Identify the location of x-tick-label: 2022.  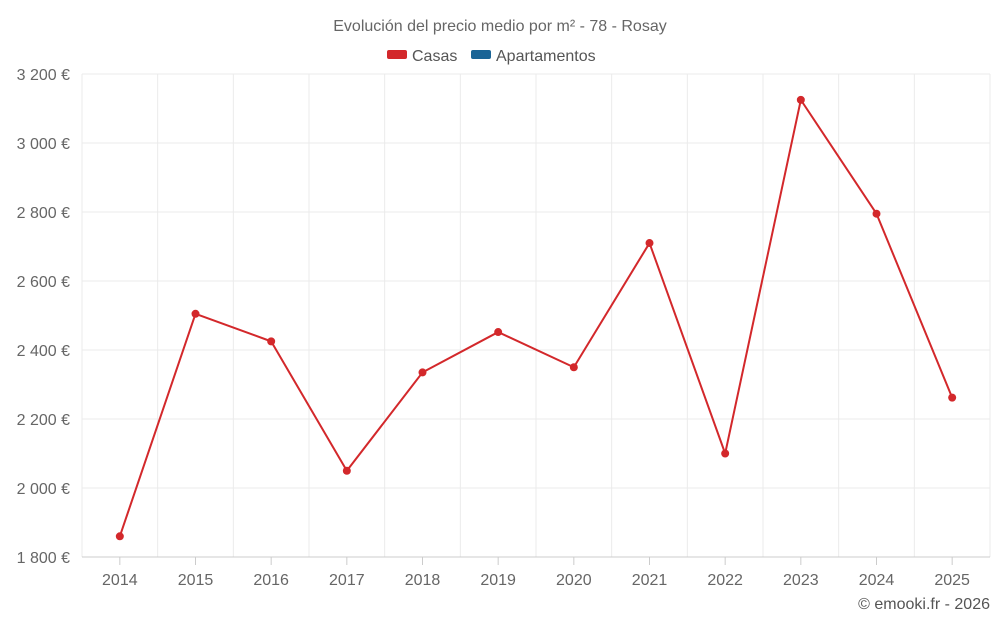
(725, 580).